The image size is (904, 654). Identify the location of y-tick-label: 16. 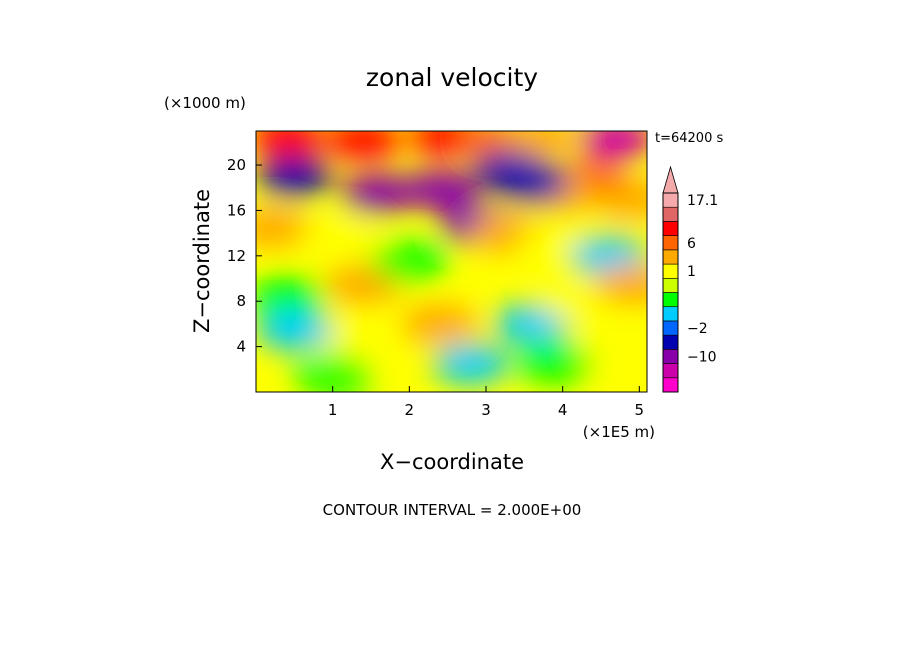
(236, 210).